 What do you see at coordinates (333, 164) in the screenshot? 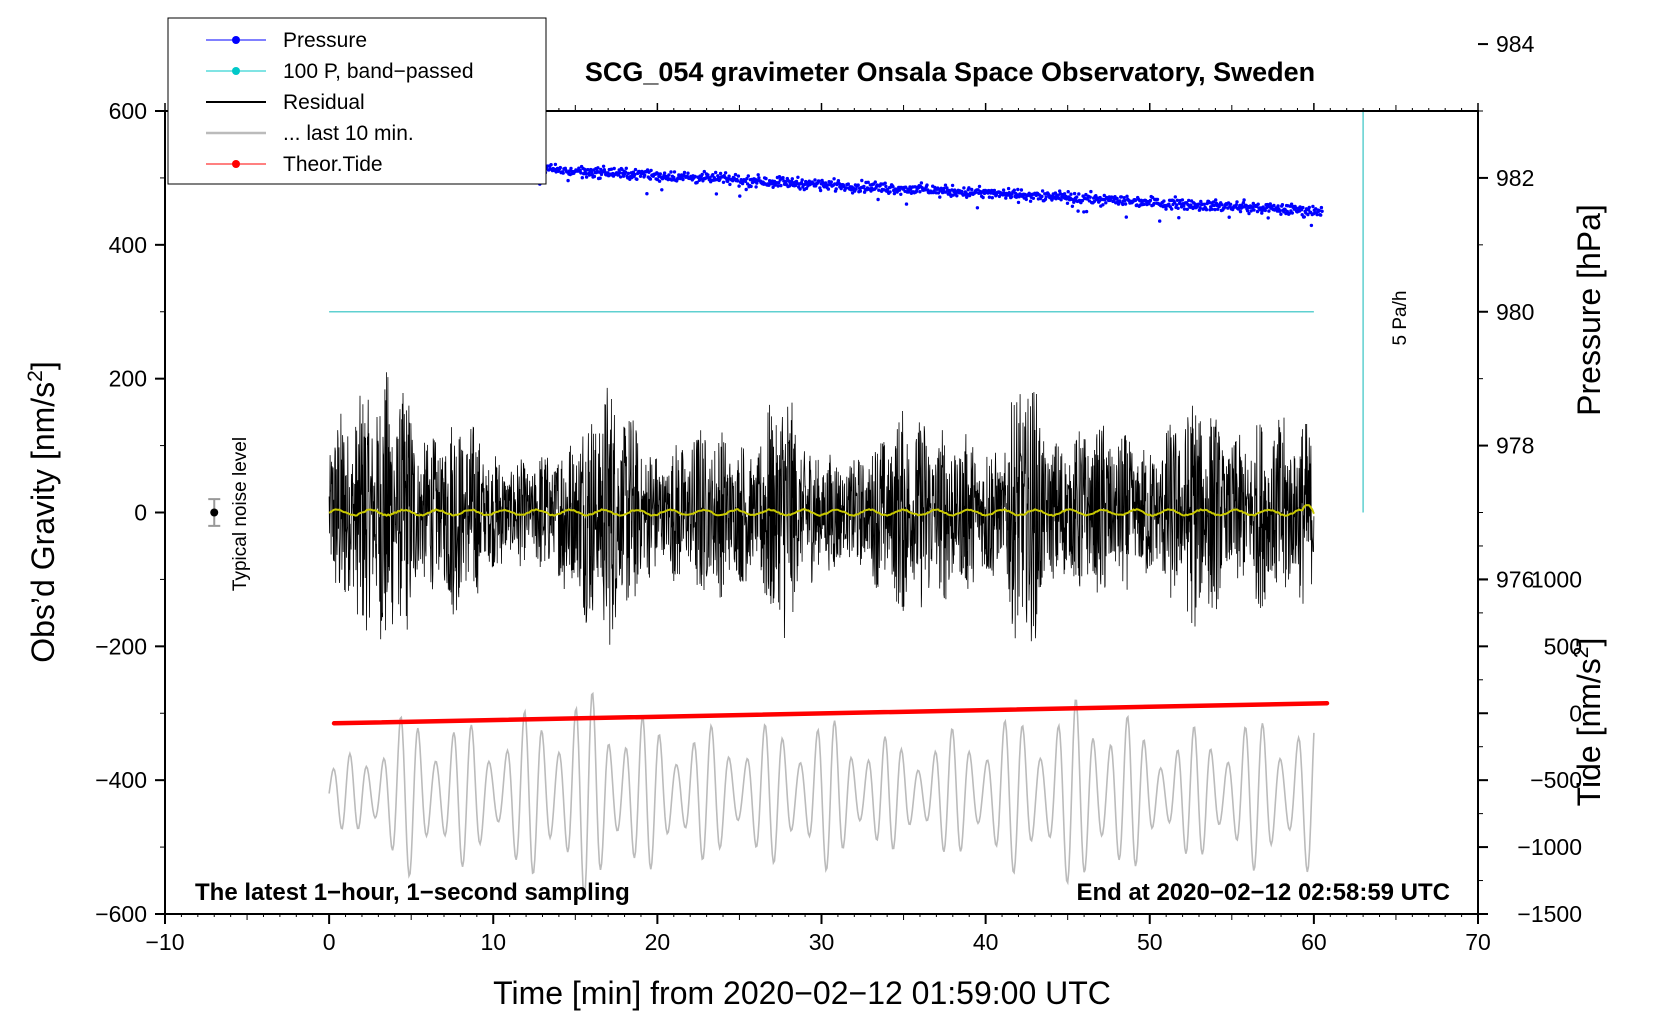
I see `legend-label: Theor.Tide` at bounding box center [333, 164].